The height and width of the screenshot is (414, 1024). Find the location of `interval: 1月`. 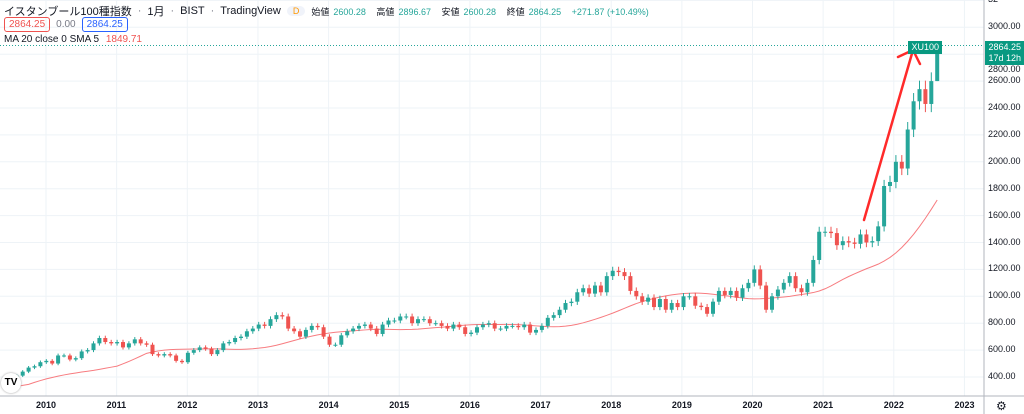

interval: 1月 is located at coordinates (156, 12).